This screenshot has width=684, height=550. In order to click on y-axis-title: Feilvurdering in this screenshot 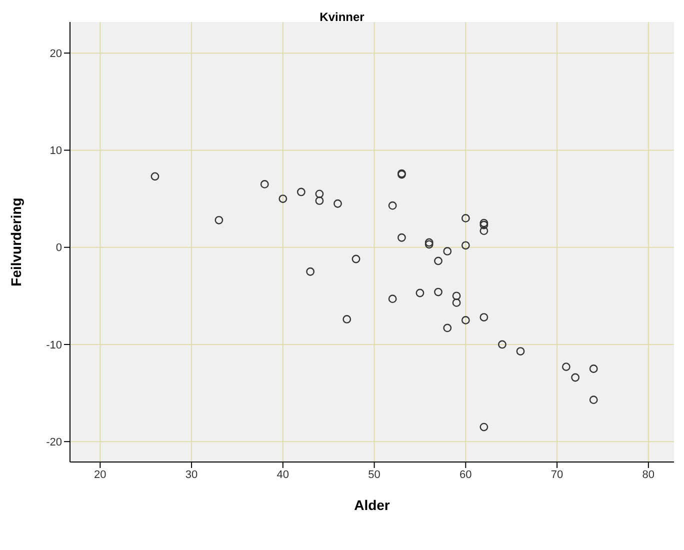, I will do `click(16, 242)`.